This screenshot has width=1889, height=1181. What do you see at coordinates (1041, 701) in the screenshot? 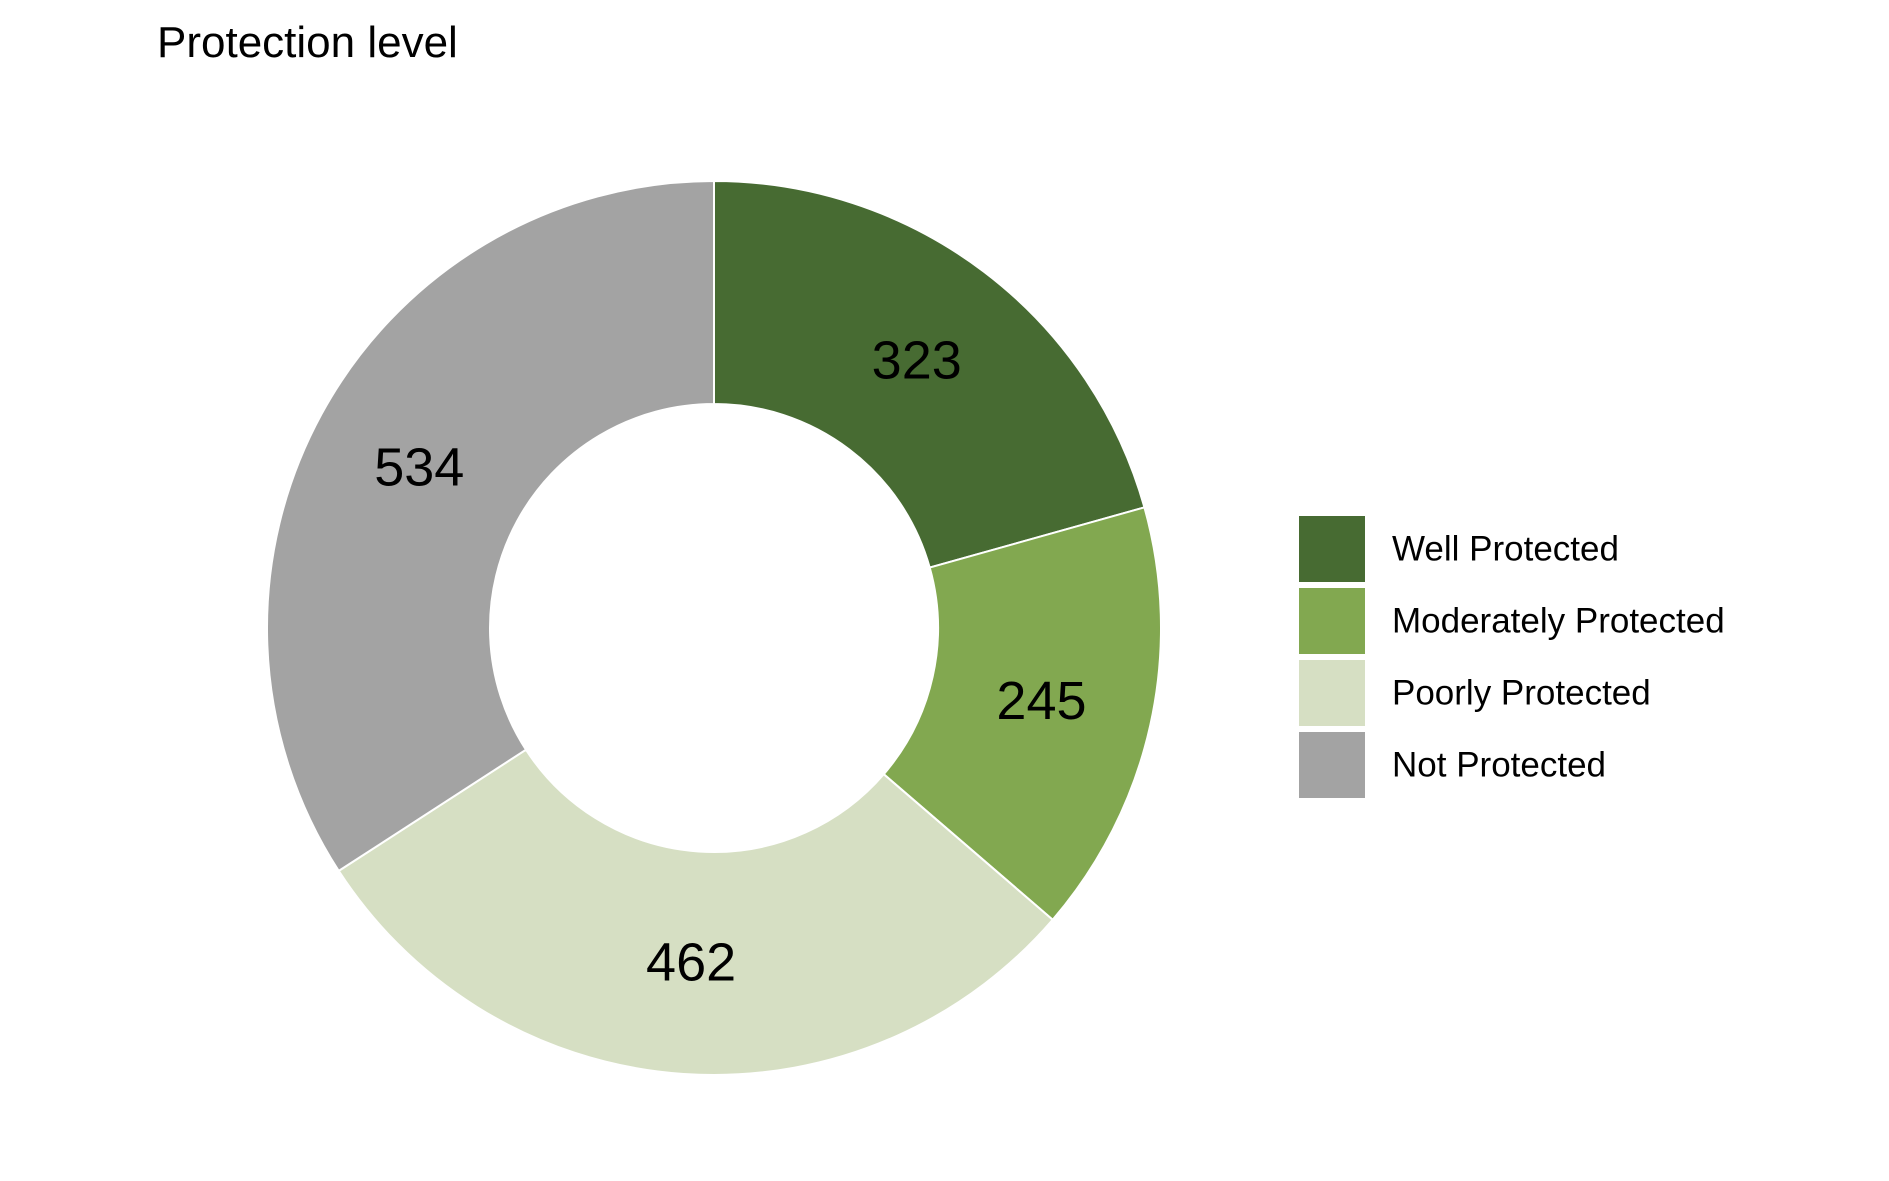
I see `slice-value-moderately-protected: 245` at bounding box center [1041, 701].